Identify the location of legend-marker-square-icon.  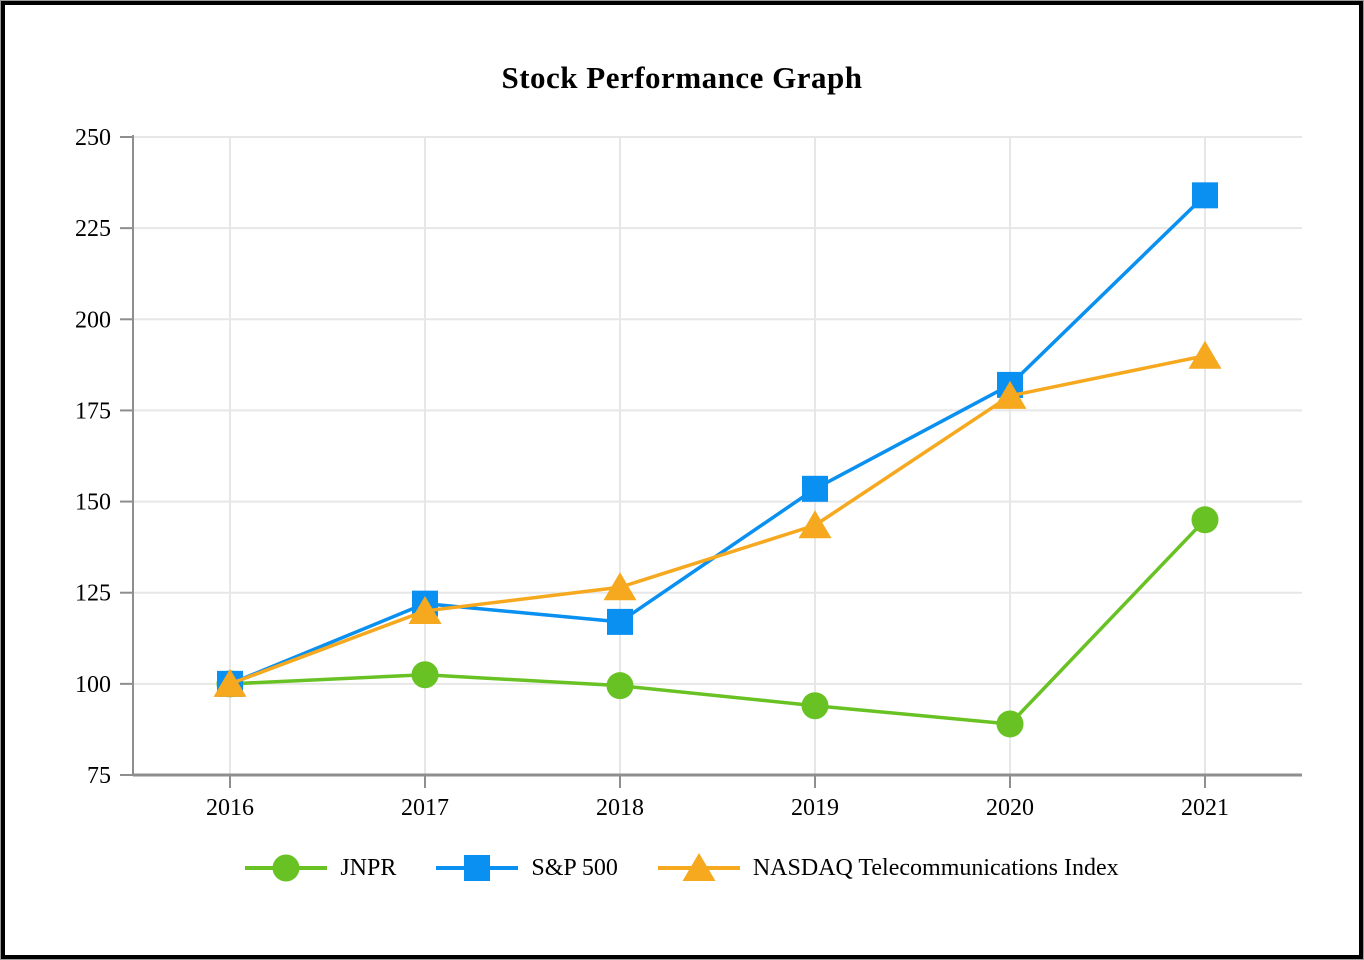
(477, 868).